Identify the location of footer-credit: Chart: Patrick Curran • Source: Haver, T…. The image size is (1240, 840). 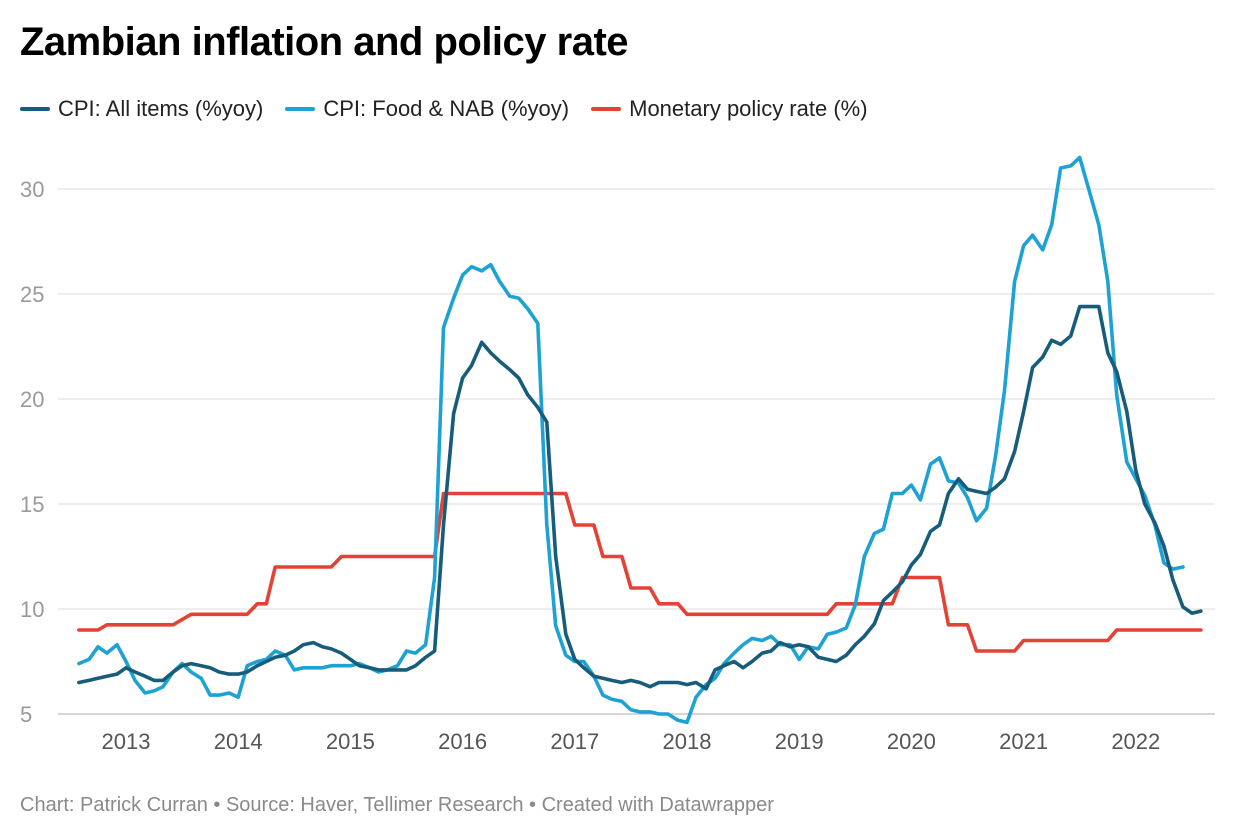
(397, 805).